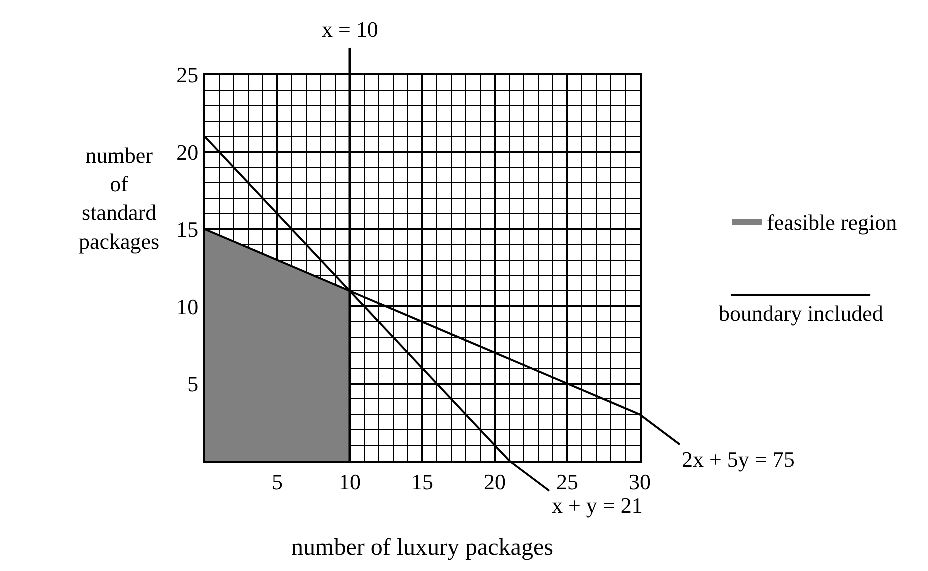  I want to click on ref-line-label: x = 10, so click(350, 29).